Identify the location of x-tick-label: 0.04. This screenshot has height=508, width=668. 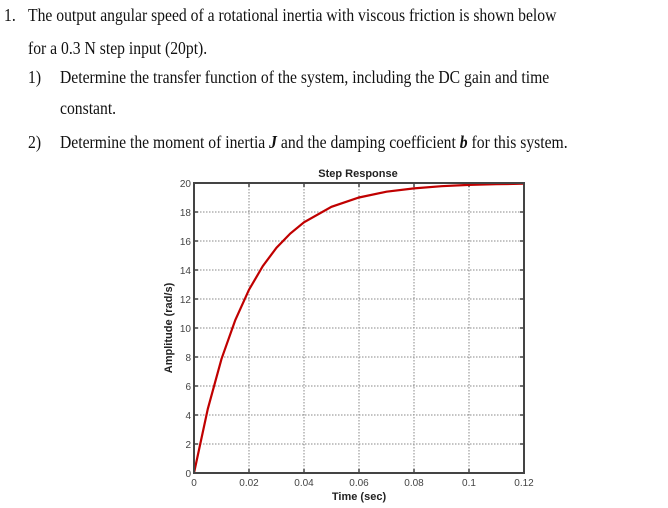
(304, 483).